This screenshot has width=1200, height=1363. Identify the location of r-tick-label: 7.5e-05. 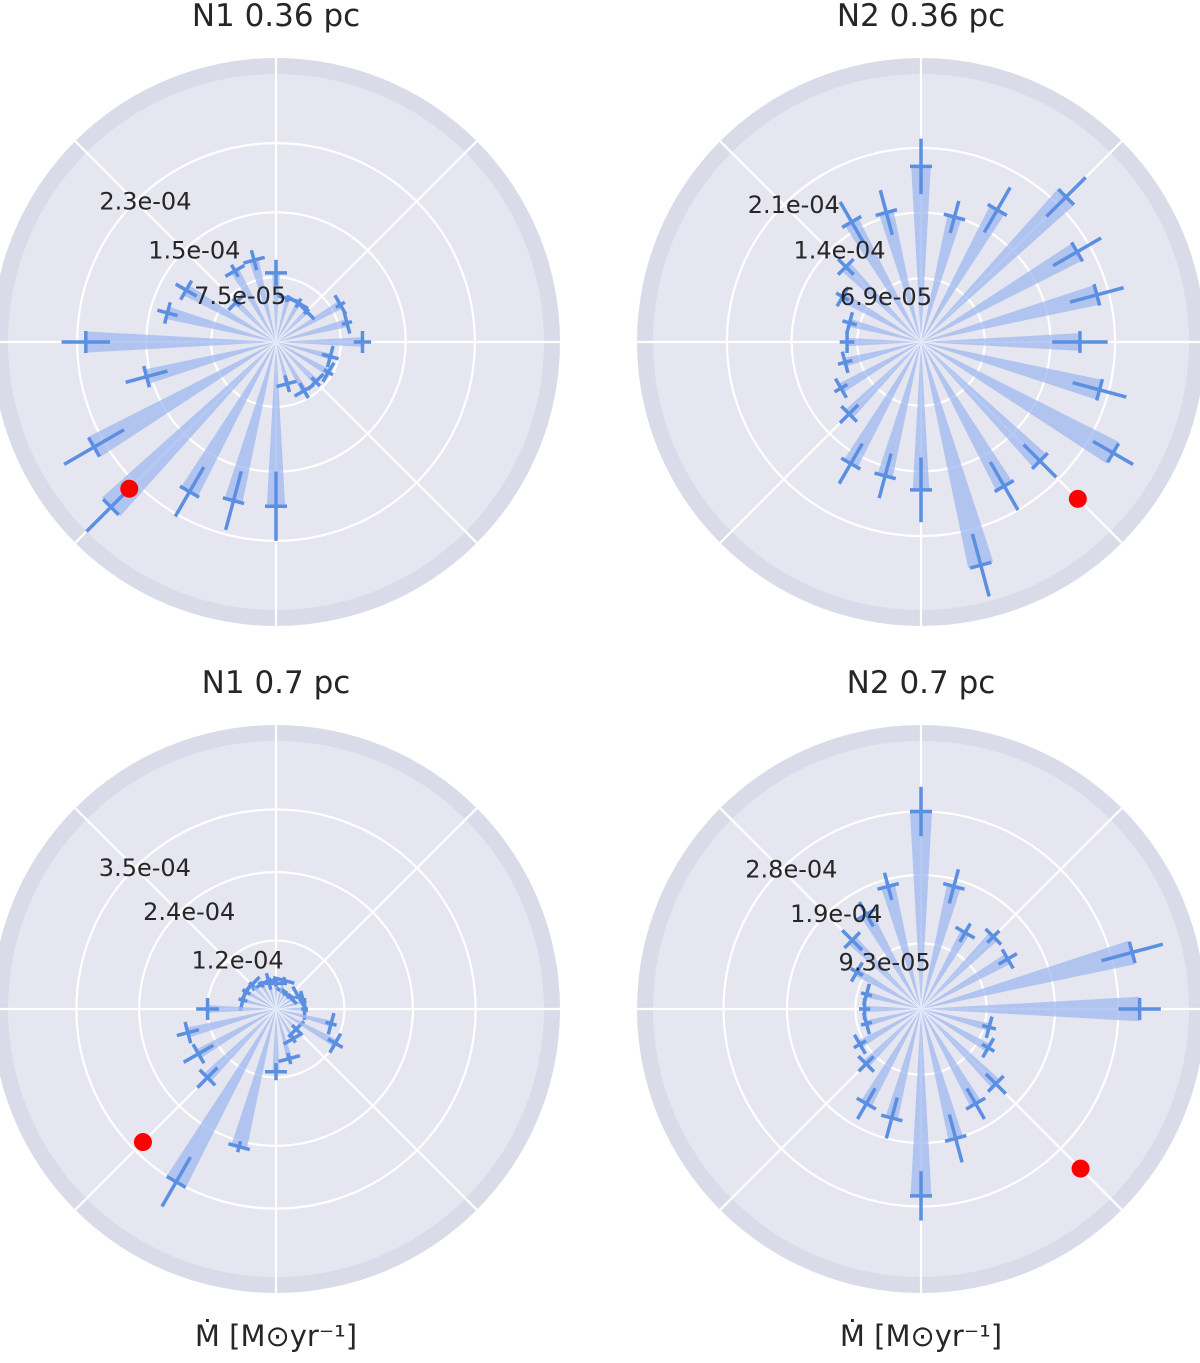
(240, 296).